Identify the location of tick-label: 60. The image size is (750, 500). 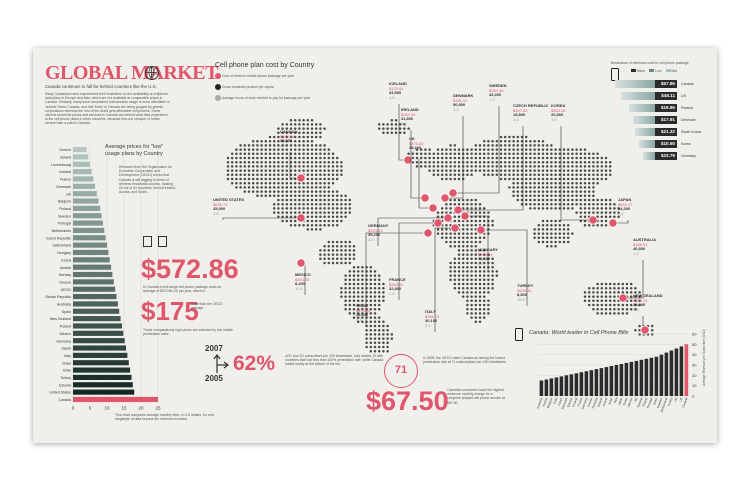
(694, 334).